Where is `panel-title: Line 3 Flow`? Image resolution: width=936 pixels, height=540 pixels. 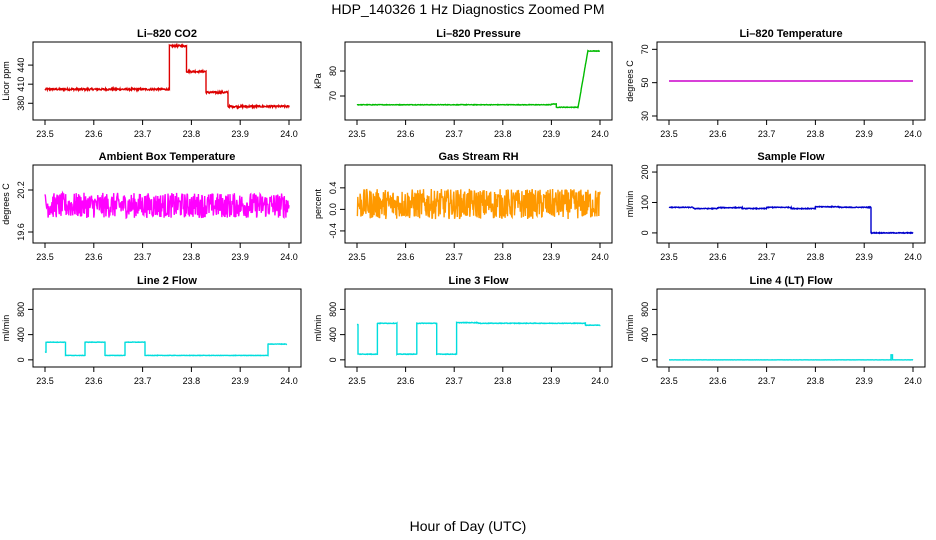
panel-title: Line 3 Flow is located at coordinates (479, 281).